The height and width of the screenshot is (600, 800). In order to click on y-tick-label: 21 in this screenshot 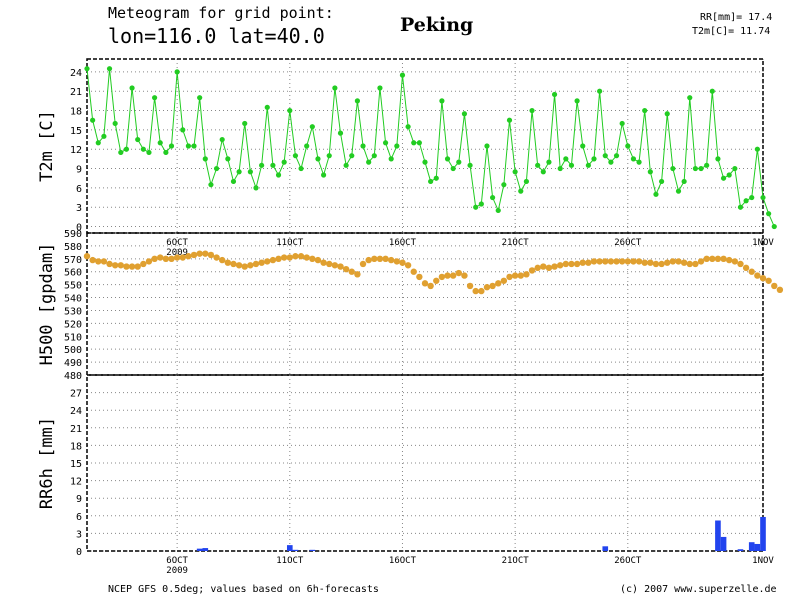, I will do `click(76, 429)`.